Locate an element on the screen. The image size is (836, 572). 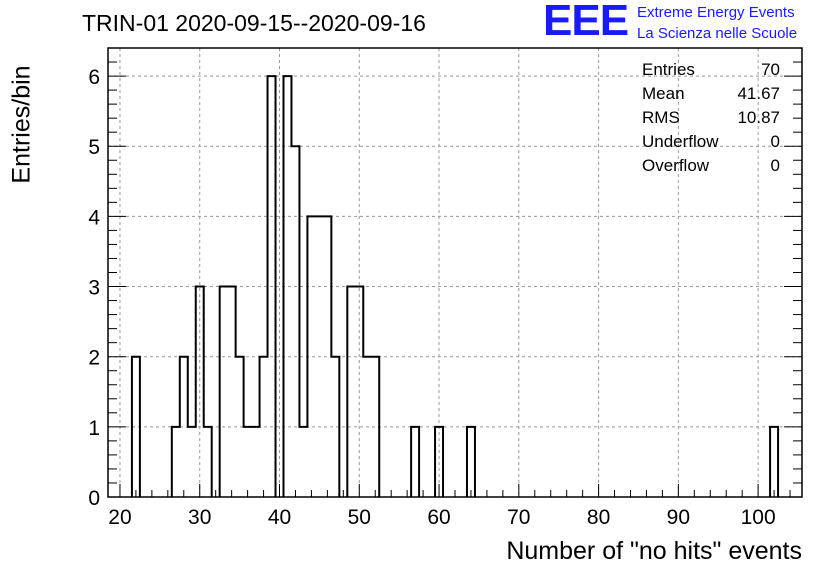
logo-line-2: La Scienza nelle Scuole is located at coordinates (717, 33).